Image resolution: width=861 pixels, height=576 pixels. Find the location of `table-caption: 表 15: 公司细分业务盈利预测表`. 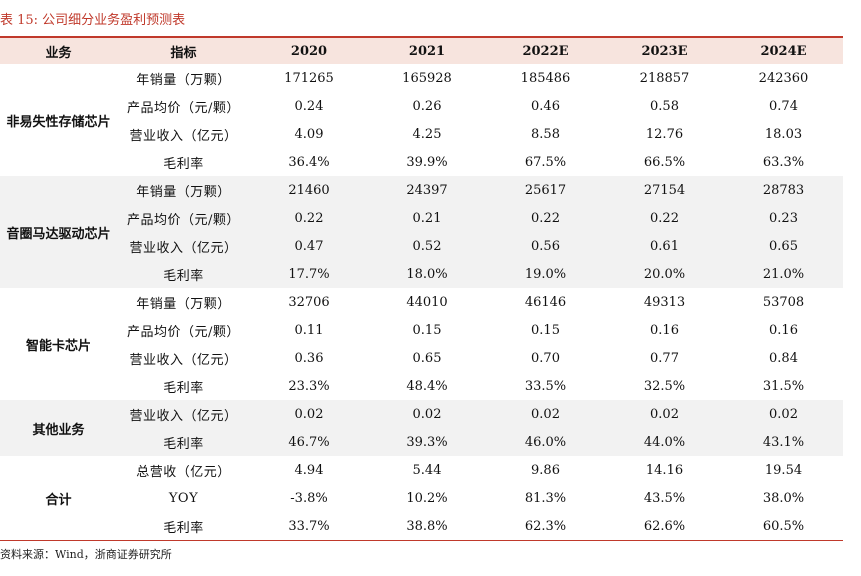

table-caption: 表 15: 公司细分业务盈利预测表 is located at coordinates (93, 20).